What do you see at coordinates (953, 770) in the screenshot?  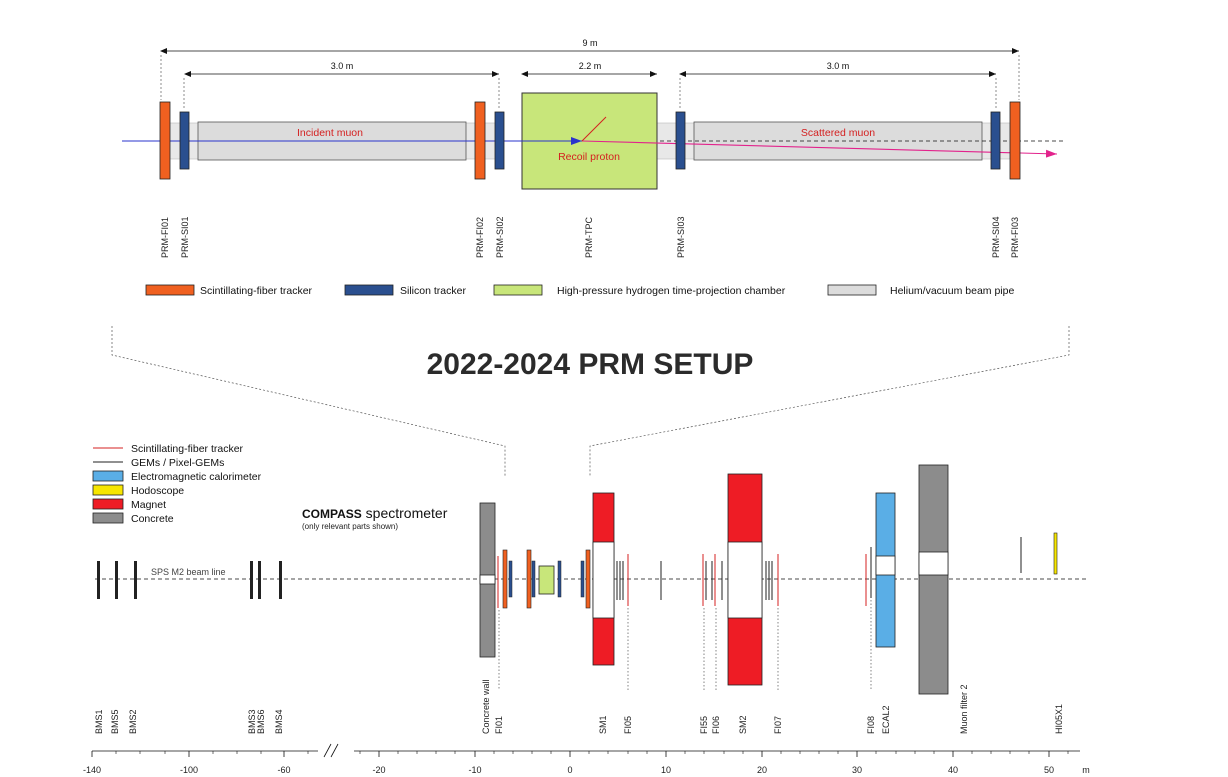 I see `tick-label: 40` at bounding box center [953, 770].